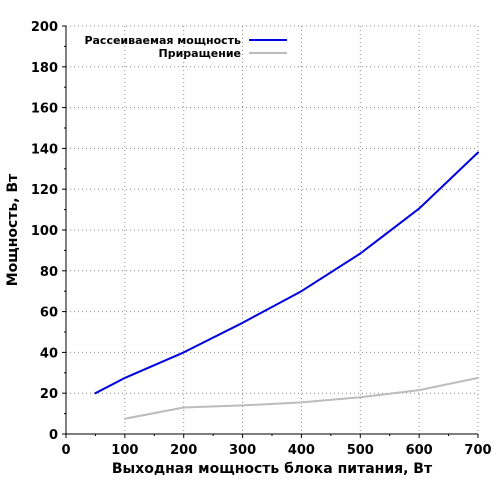 This screenshot has width=500, height=500. Describe the element at coordinates (44, 231) in the screenshot. I see `y-tick-label: 100` at that location.